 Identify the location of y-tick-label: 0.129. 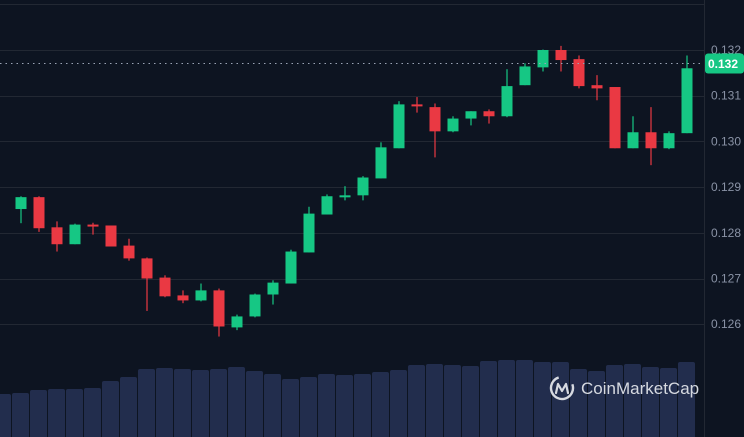
(726, 187).